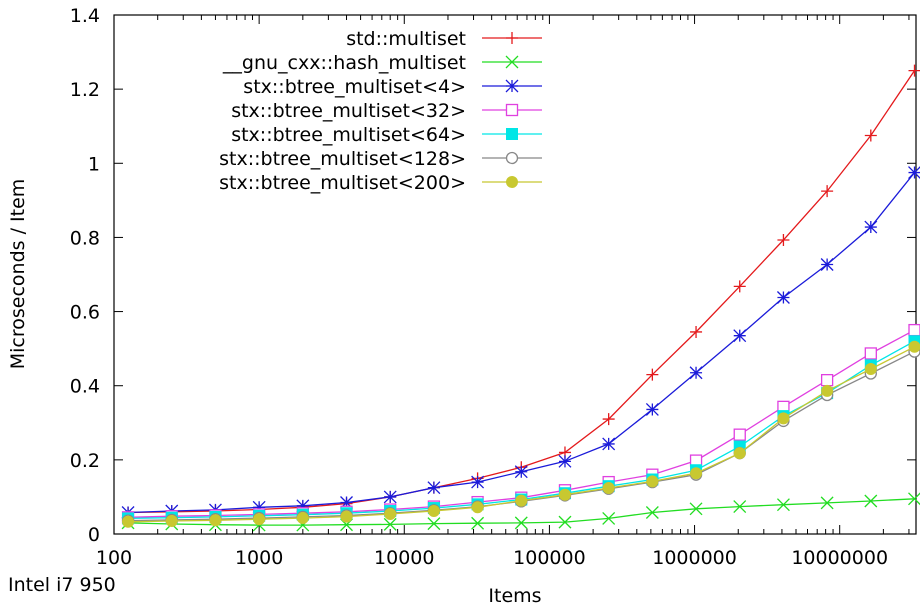 The width and height of the screenshot is (920, 607). What do you see at coordinates (114, 558) in the screenshot?
I see `x-tick-label: 100` at bounding box center [114, 558].